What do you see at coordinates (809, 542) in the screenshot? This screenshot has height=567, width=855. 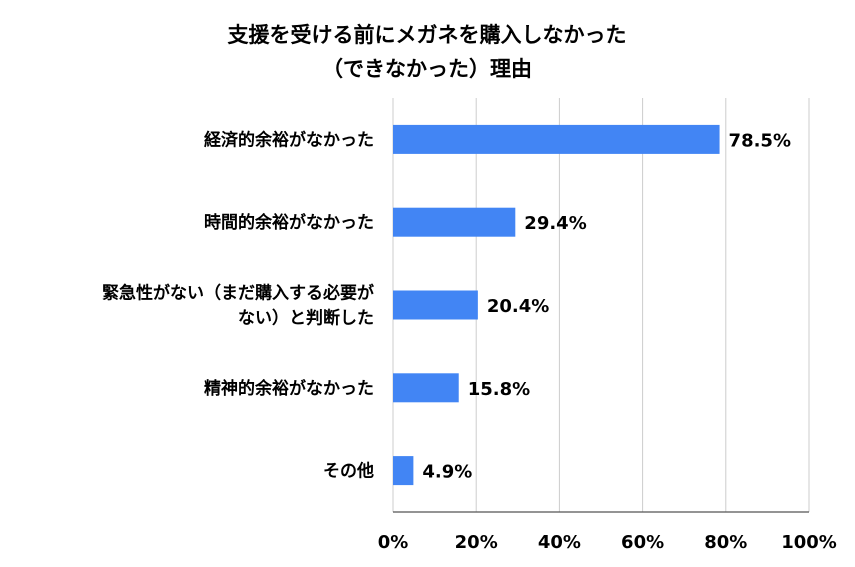 I see `x-tick-label: 100%` at bounding box center [809, 542].